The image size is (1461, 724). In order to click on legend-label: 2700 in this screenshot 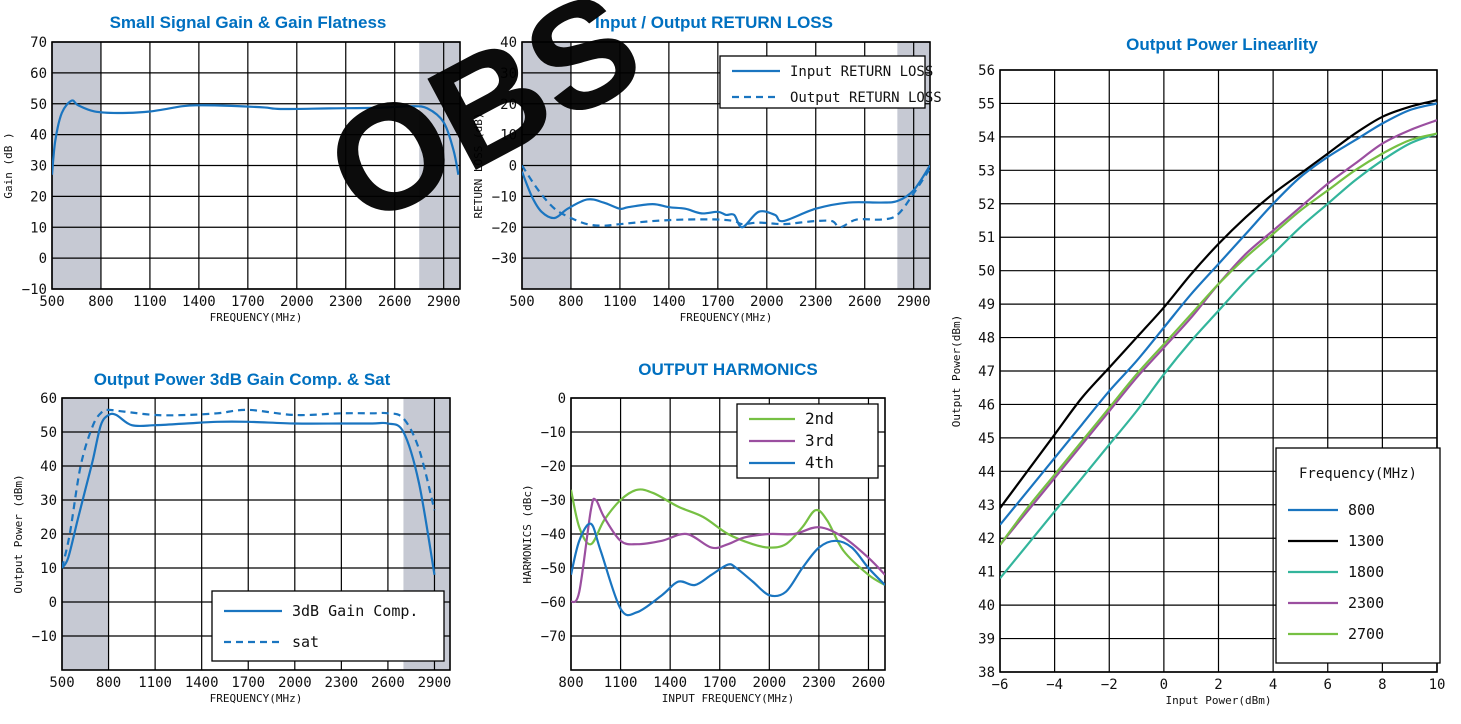, I will do `click(1366, 634)`.